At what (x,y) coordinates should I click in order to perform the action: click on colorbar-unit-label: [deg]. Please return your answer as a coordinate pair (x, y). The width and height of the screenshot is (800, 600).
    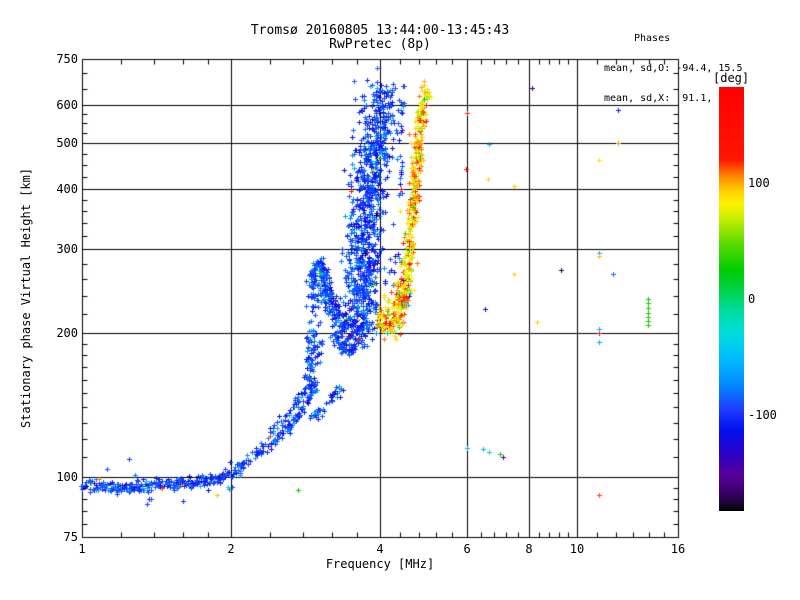
    Looking at the image, I should click on (731, 78).